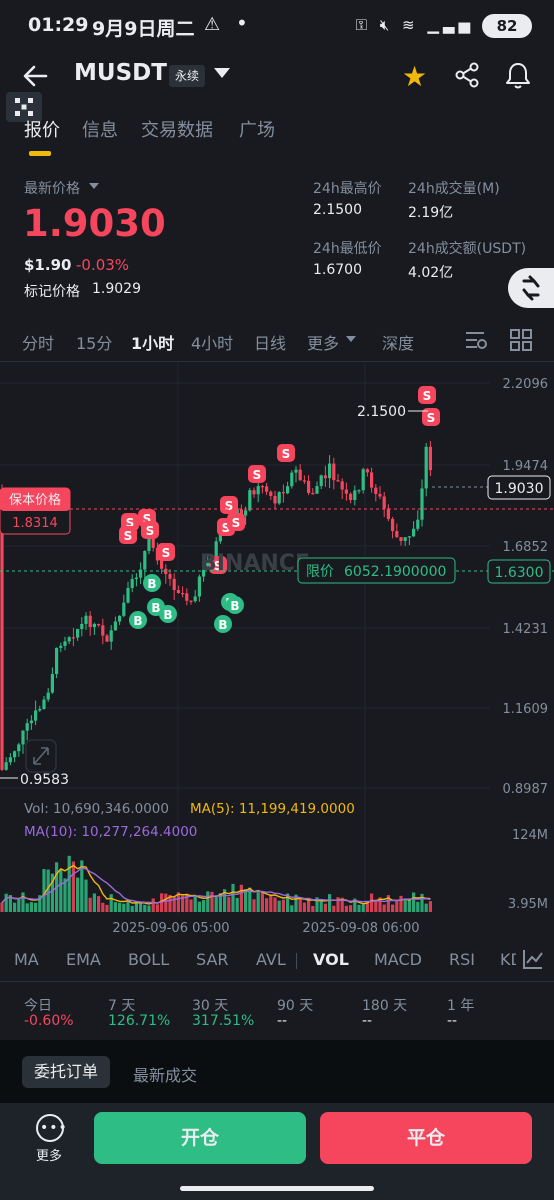  What do you see at coordinates (35, 500) in the screenshot?
I see `breakeven-label: 保本价格` at bounding box center [35, 500].